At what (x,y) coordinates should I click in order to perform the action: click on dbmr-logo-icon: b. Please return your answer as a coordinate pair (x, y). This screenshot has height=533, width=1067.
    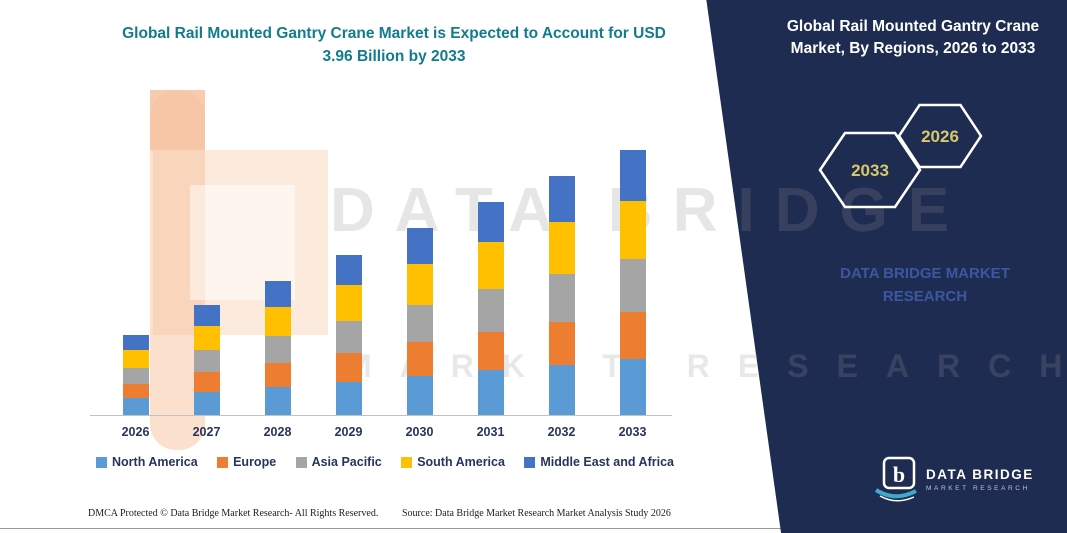
    Looking at the image, I should click on (895, 479).